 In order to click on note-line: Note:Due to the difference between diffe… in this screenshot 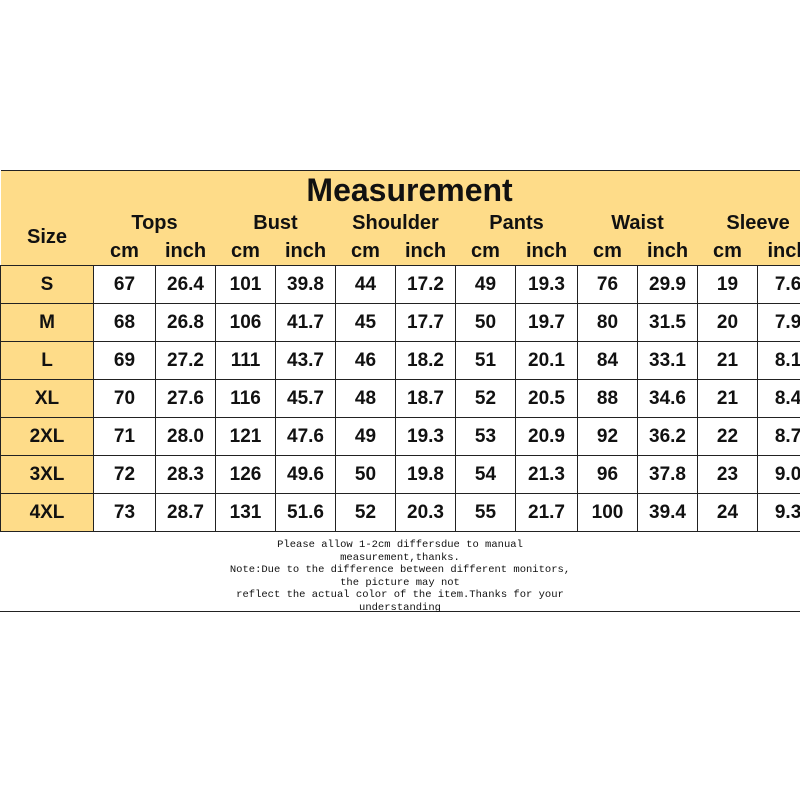, I will do `click(400, 570)`.